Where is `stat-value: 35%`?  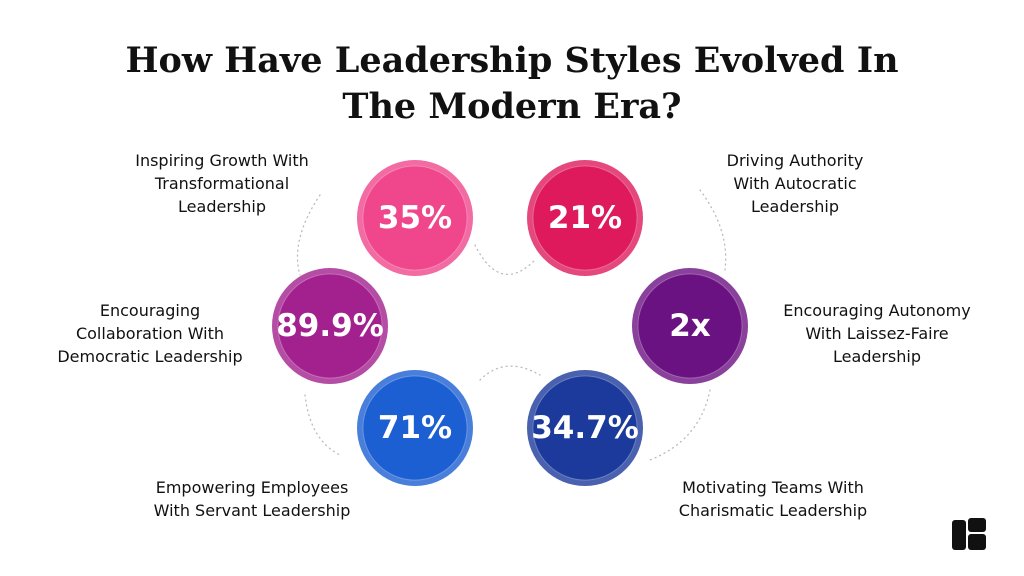
stat-value: 35% is located at coordinates (415, 218).